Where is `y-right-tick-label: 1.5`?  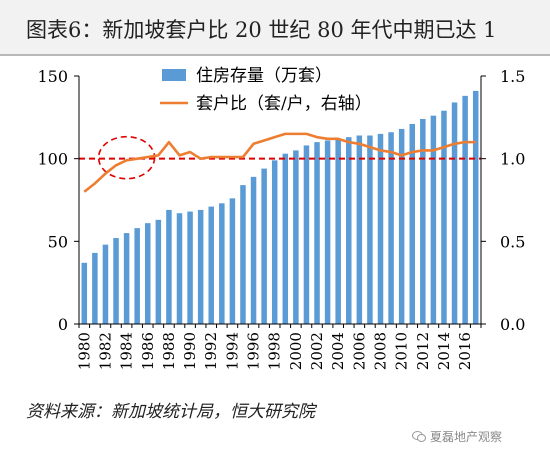 y-right-tick-label: 1.5 is located at coordinates (512, 76).